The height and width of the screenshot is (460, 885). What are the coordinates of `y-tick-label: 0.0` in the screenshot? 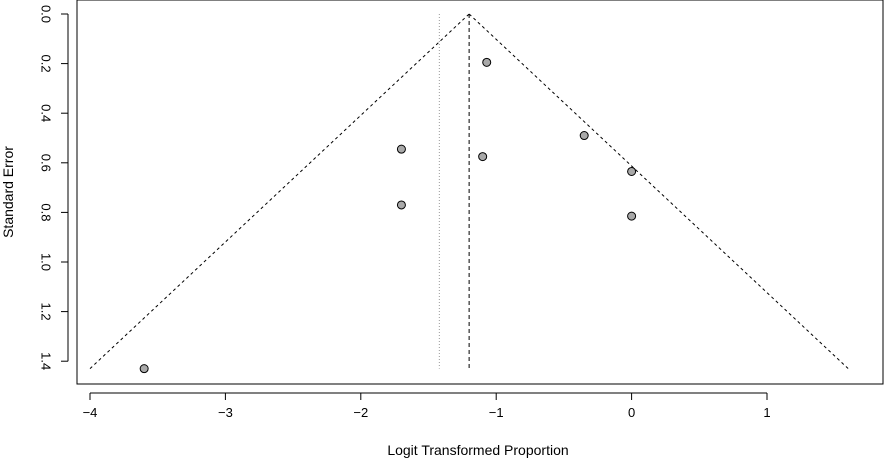 It's located at (46, 14).